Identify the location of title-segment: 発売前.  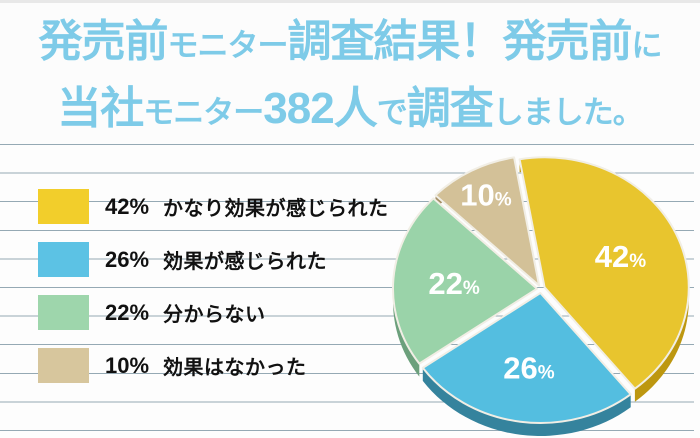
(103, 41).